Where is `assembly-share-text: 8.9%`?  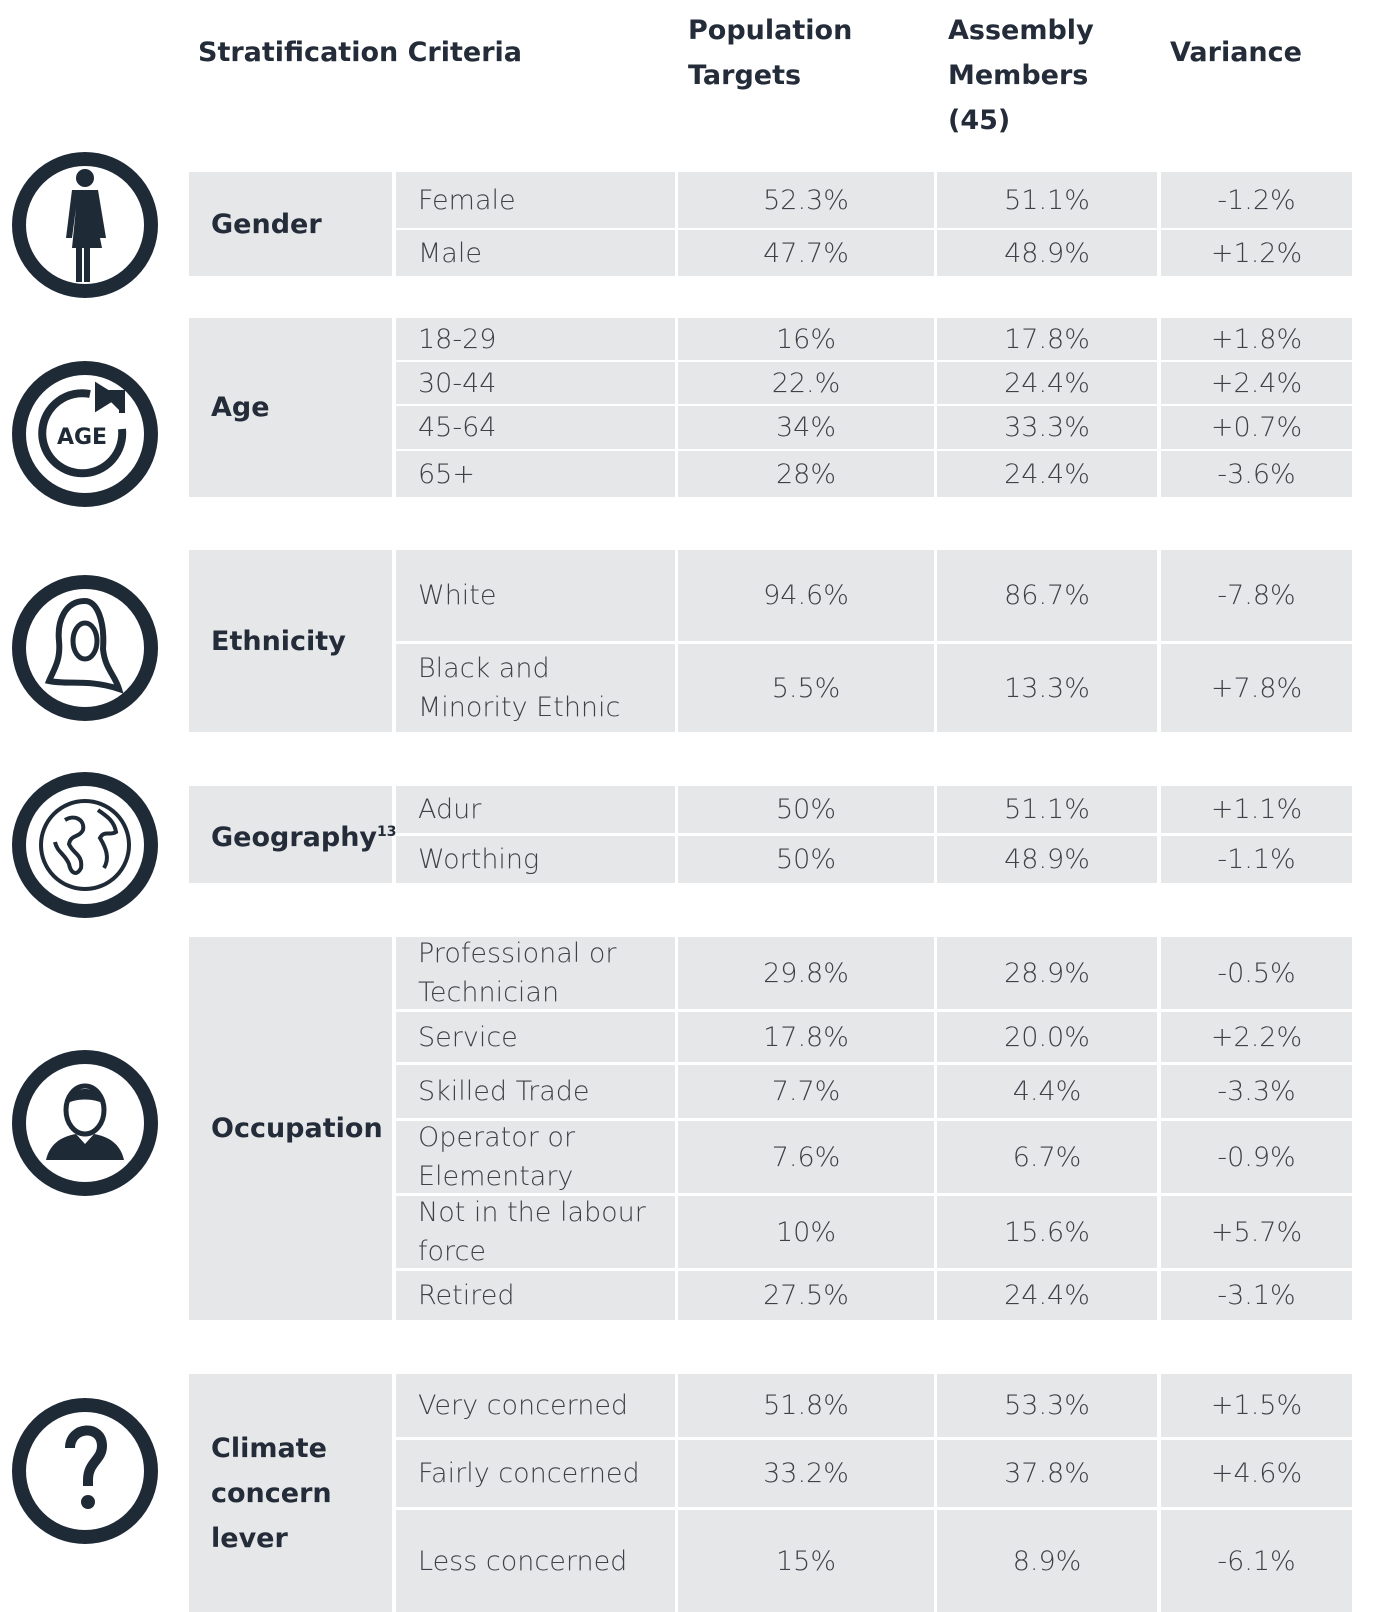 assembly-share-text: 8.9% is located at coordinates (1047, 1561).